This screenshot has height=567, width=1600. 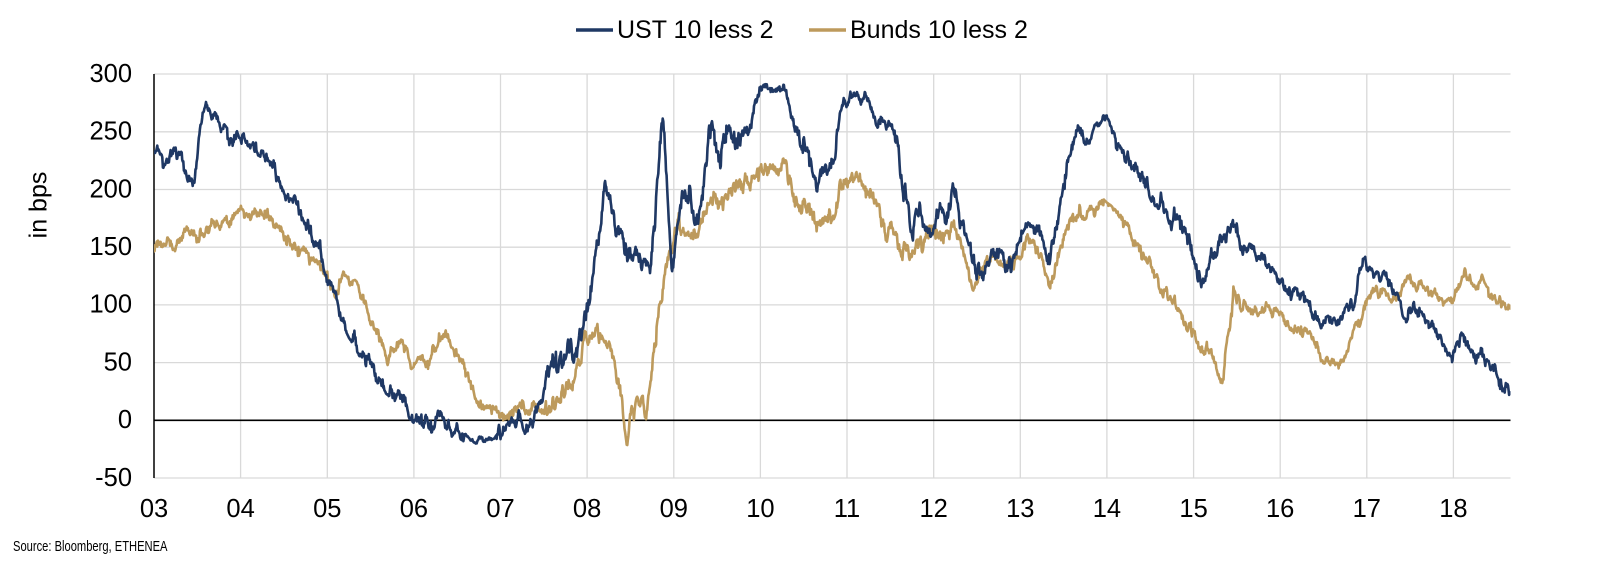 What do you see at coordinates (110, 132) in the screenshot?
I see `svg-text: 250` at bounding box center [110, 132].